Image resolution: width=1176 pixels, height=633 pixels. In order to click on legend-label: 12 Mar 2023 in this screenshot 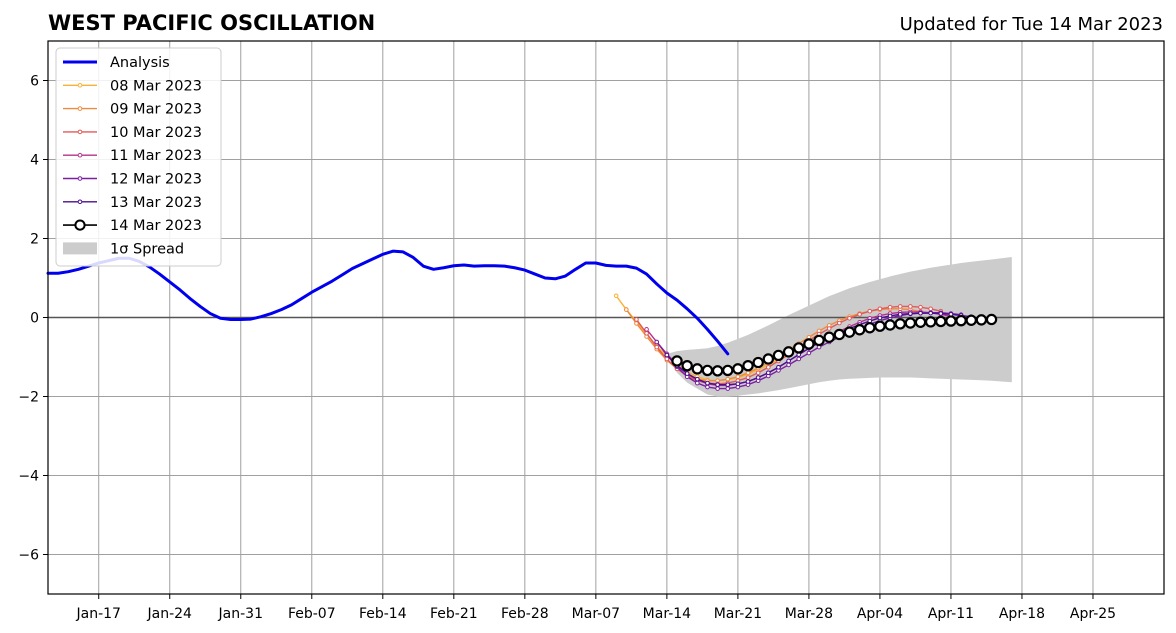, I will do `click(156, 180)`.